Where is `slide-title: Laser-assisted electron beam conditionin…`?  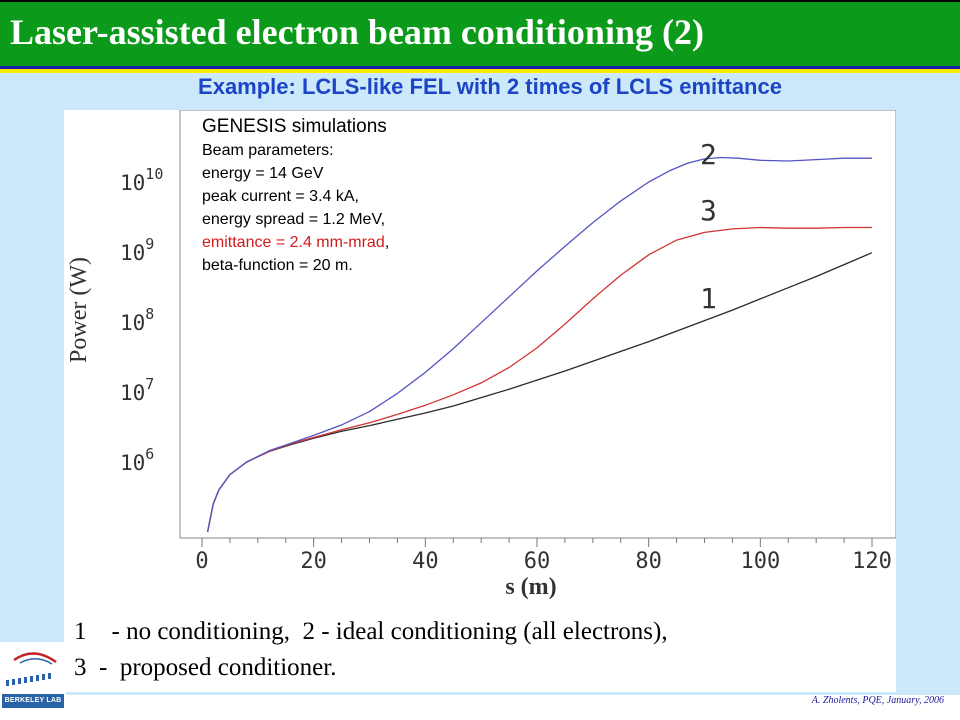 slide-title: Laser-assisted electron beam conditionin… is located at coordinates (357, 32).